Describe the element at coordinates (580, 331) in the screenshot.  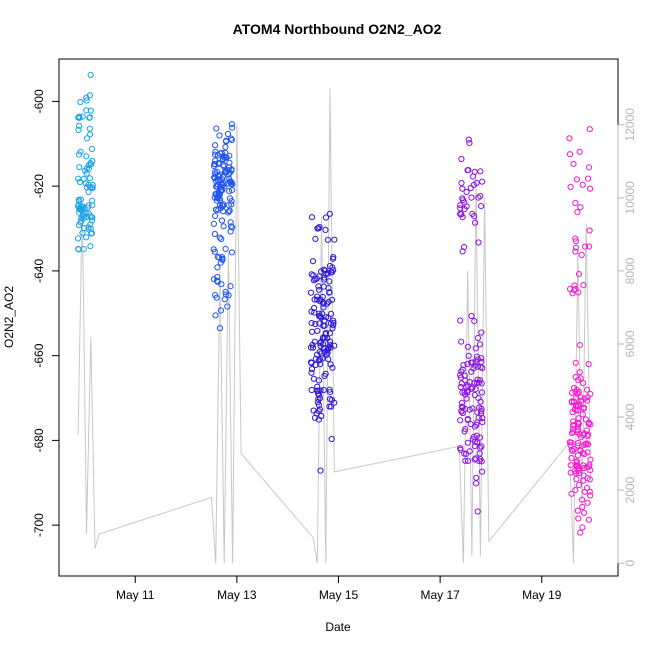
I see `series-group` at that location.